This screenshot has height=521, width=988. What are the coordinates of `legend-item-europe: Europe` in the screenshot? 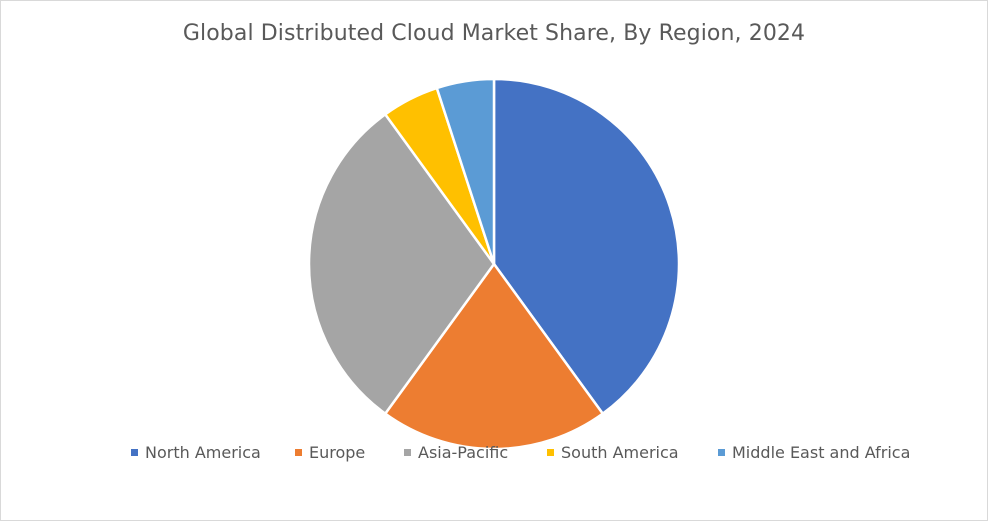 It's located at (330, 452).